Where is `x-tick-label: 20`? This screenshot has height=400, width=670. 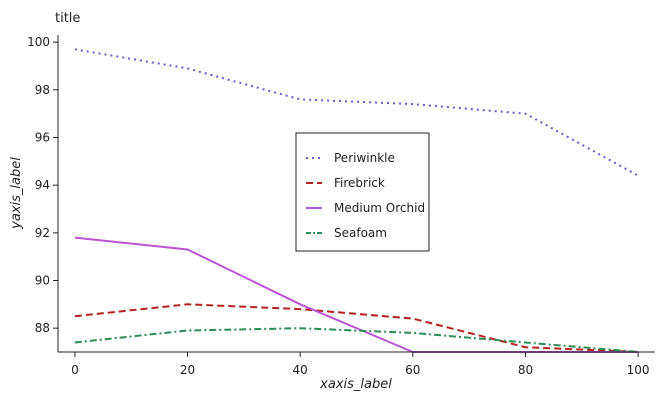 x-tick-label: 20 is located at coordinates (187, 370).